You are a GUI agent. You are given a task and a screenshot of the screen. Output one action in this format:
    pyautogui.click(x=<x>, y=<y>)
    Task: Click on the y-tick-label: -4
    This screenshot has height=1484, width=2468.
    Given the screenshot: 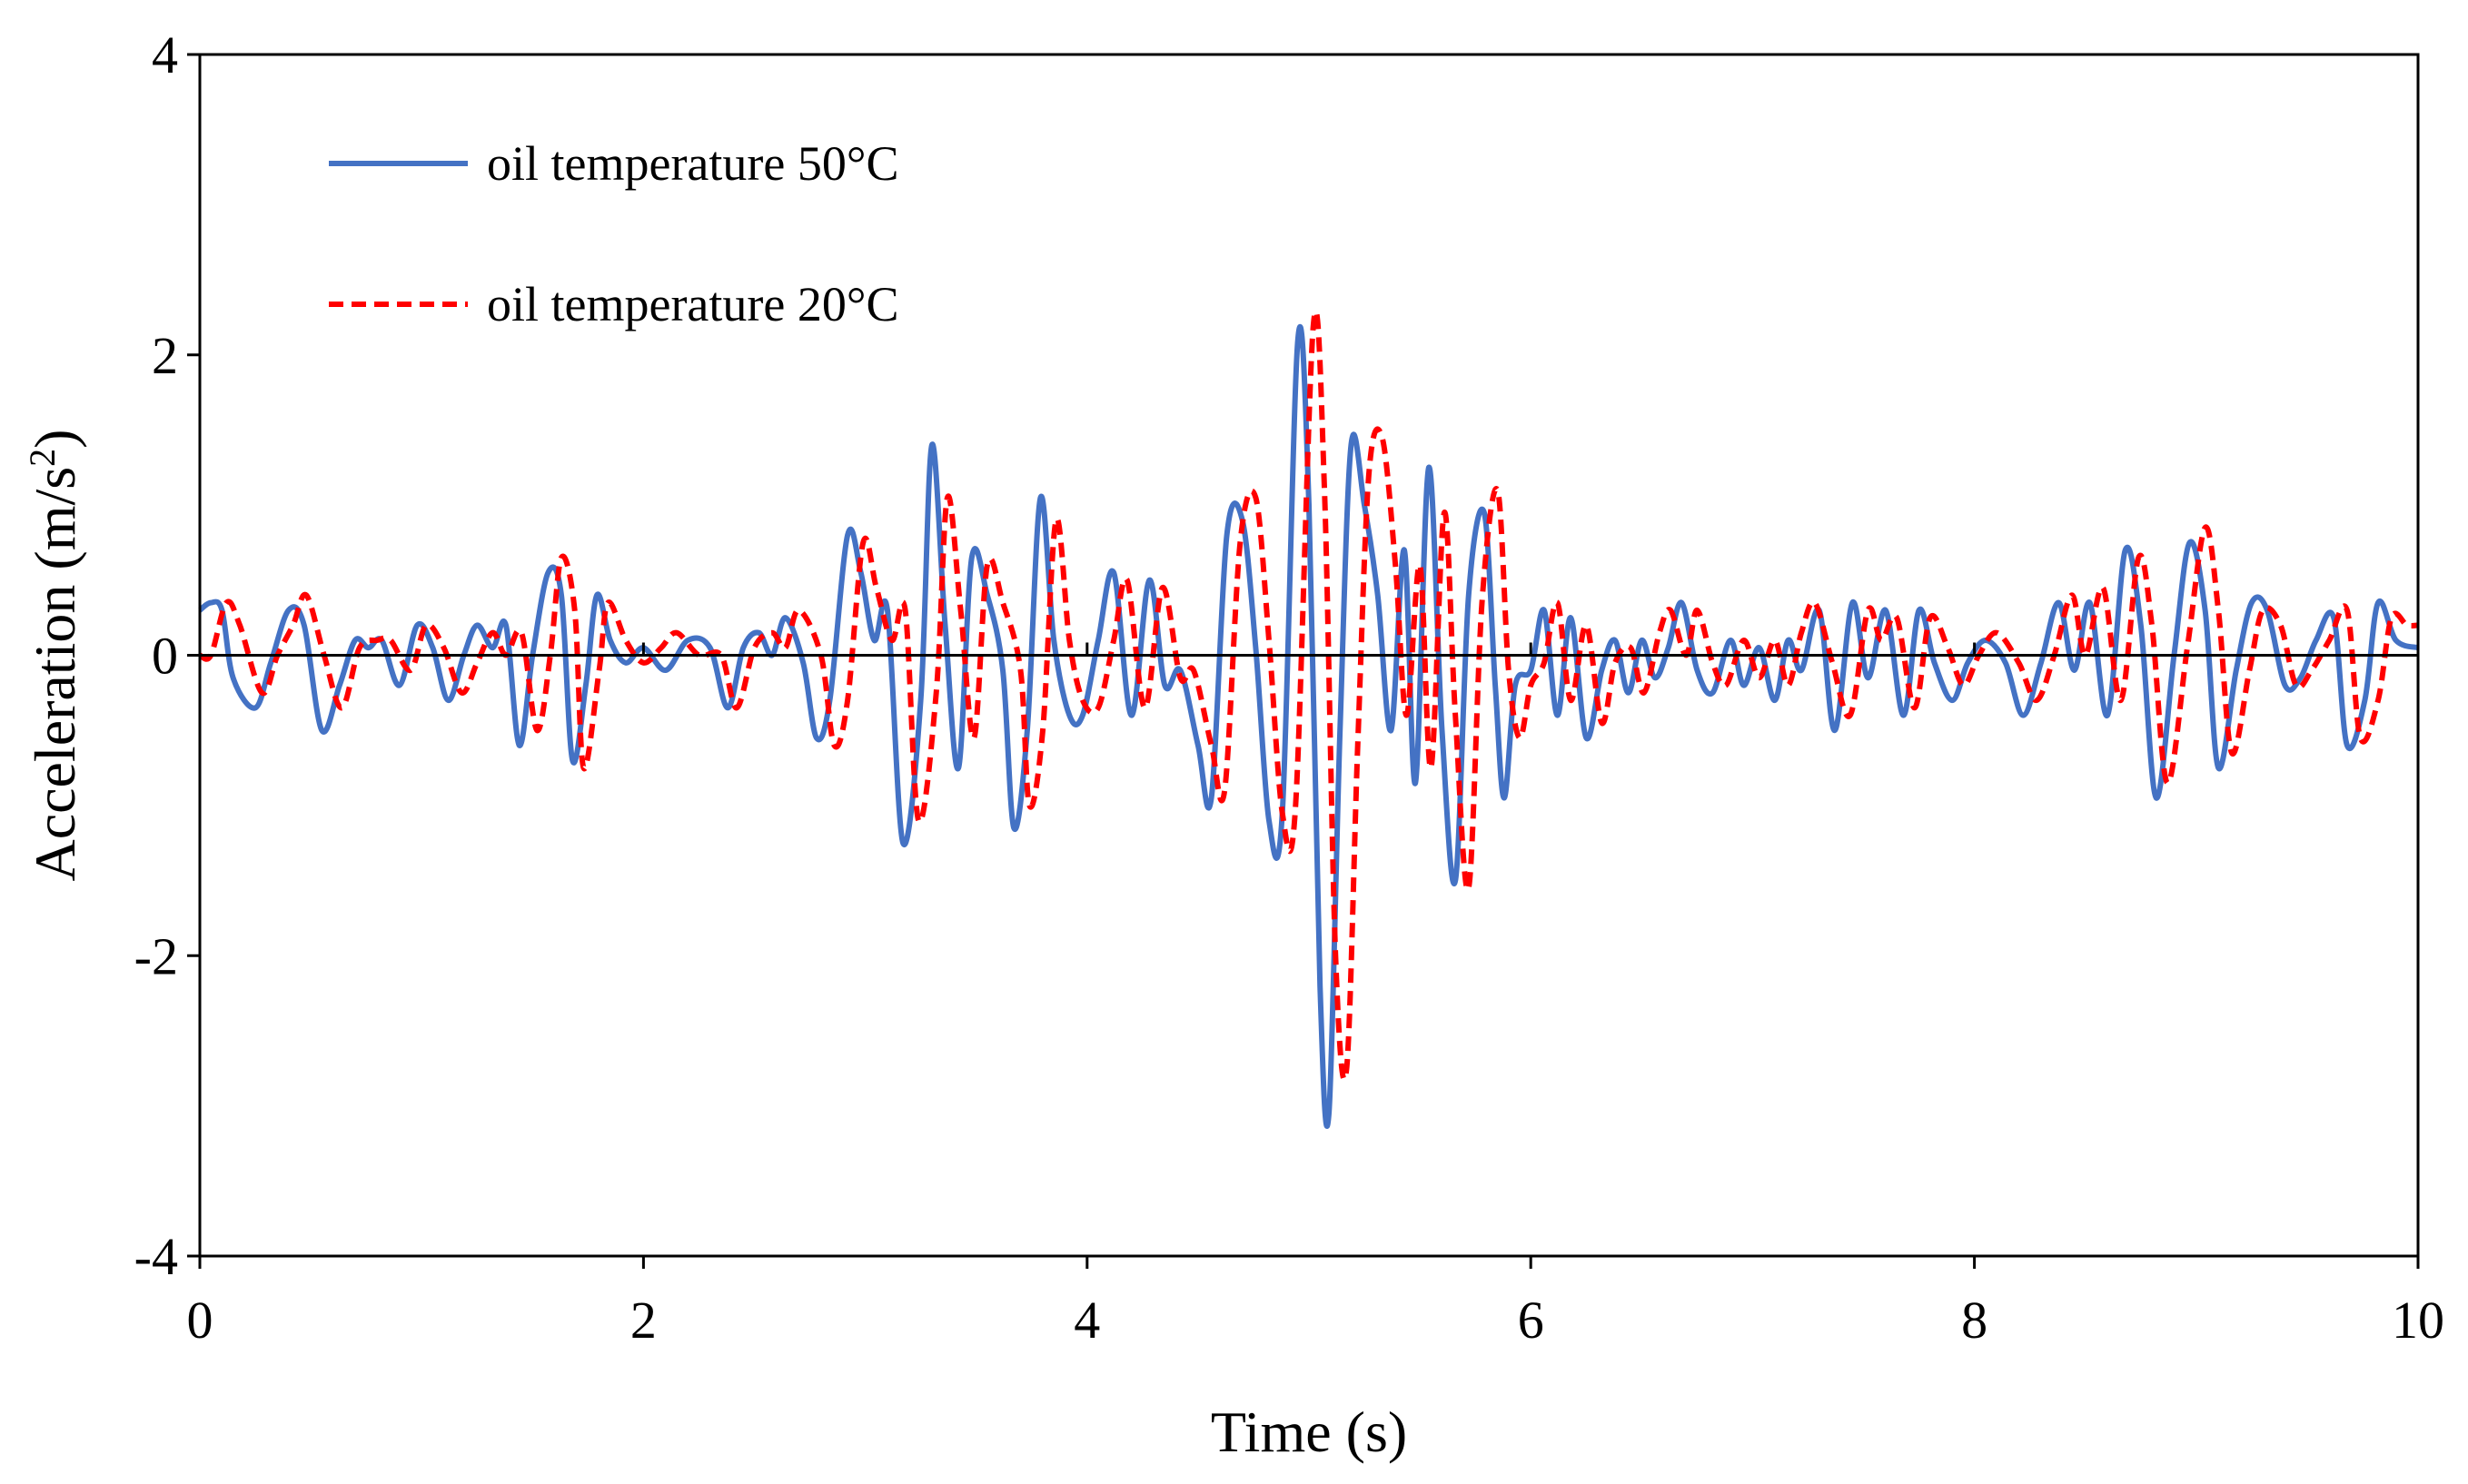 What is the action you would take?
    pyautogui.click(x=156, y=1256)
    